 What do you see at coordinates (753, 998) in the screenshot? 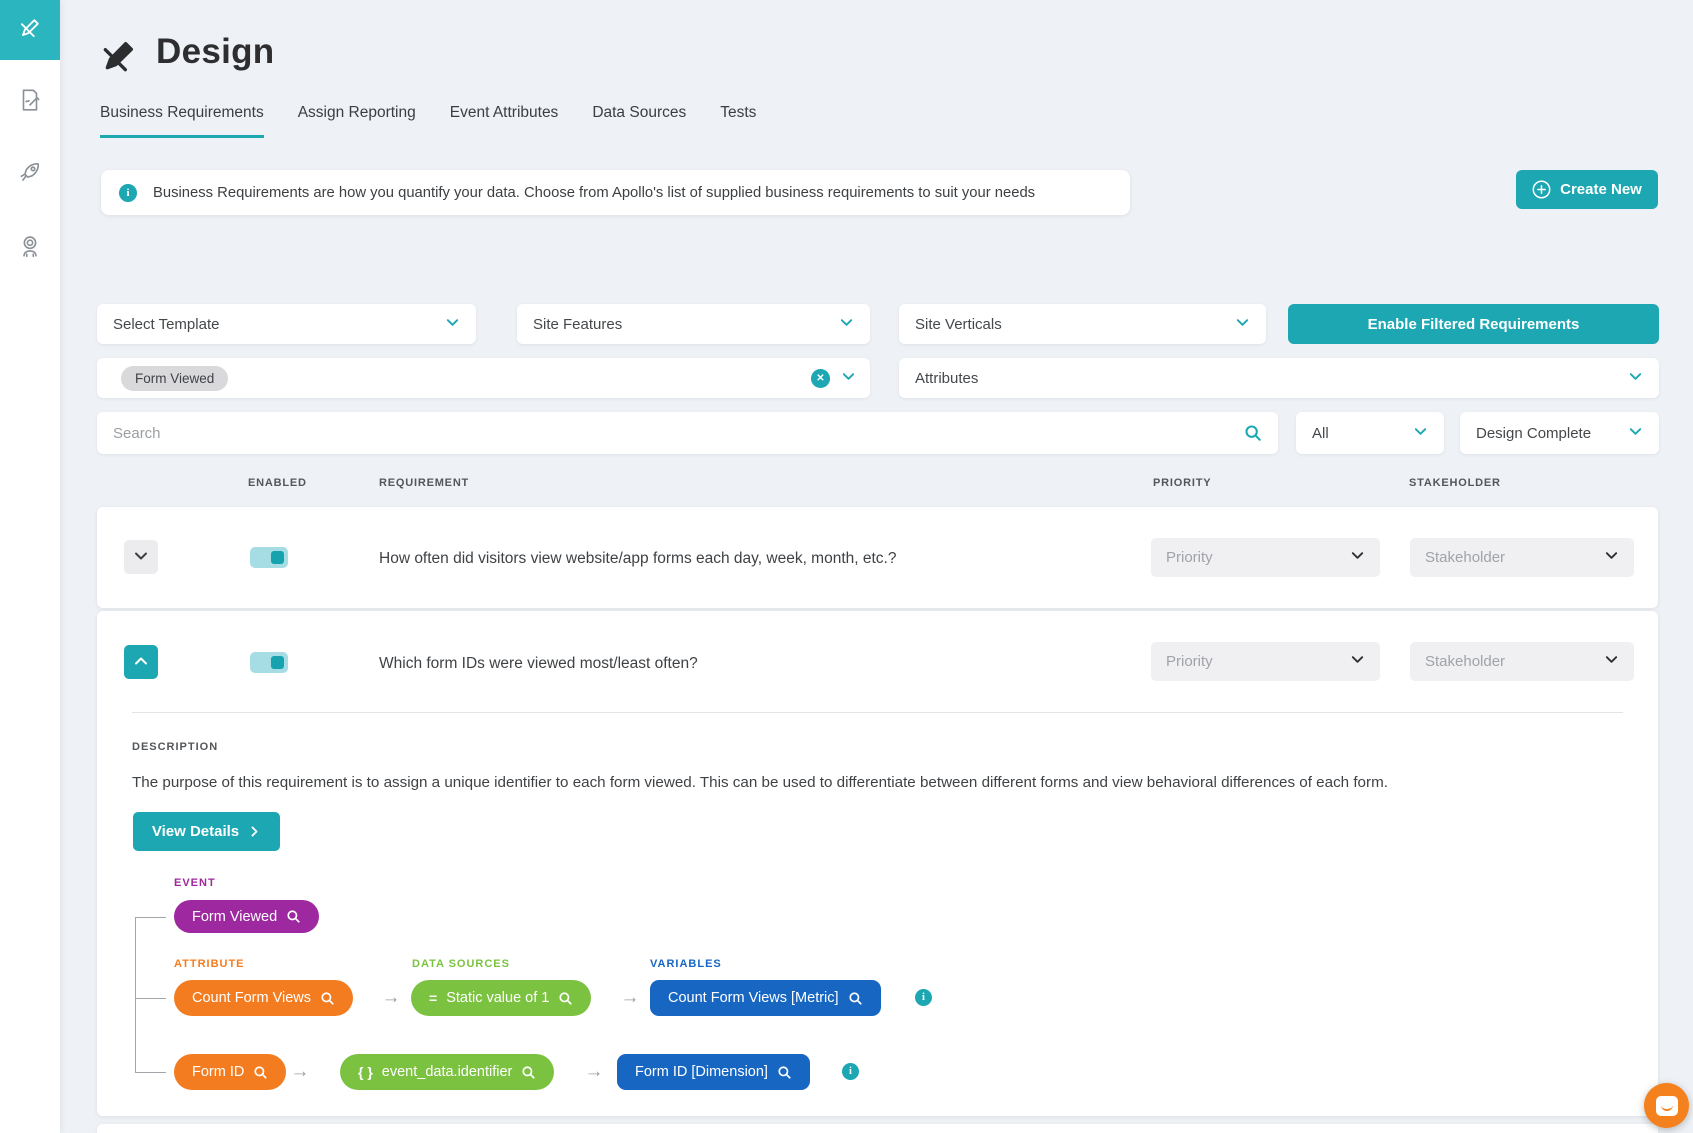
I see `variable-pill-label: Count Form Views [Metric]` at bounding box center [753, 998].